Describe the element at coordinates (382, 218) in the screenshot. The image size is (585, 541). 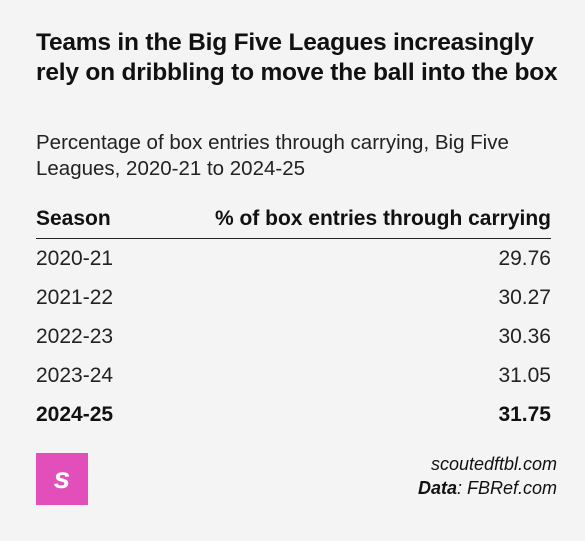
I see `column-header-percentage: % of box entries through carrying` at that location.